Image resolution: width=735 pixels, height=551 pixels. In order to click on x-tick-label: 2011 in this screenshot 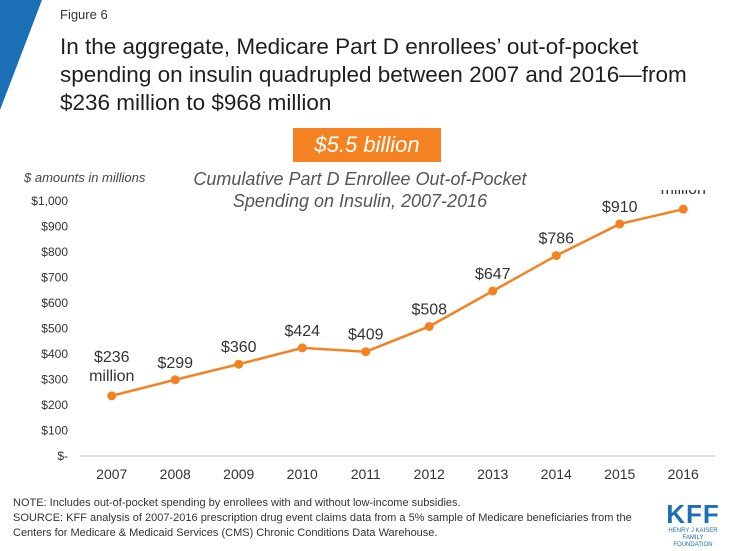, I will do `click(366, 474)`.